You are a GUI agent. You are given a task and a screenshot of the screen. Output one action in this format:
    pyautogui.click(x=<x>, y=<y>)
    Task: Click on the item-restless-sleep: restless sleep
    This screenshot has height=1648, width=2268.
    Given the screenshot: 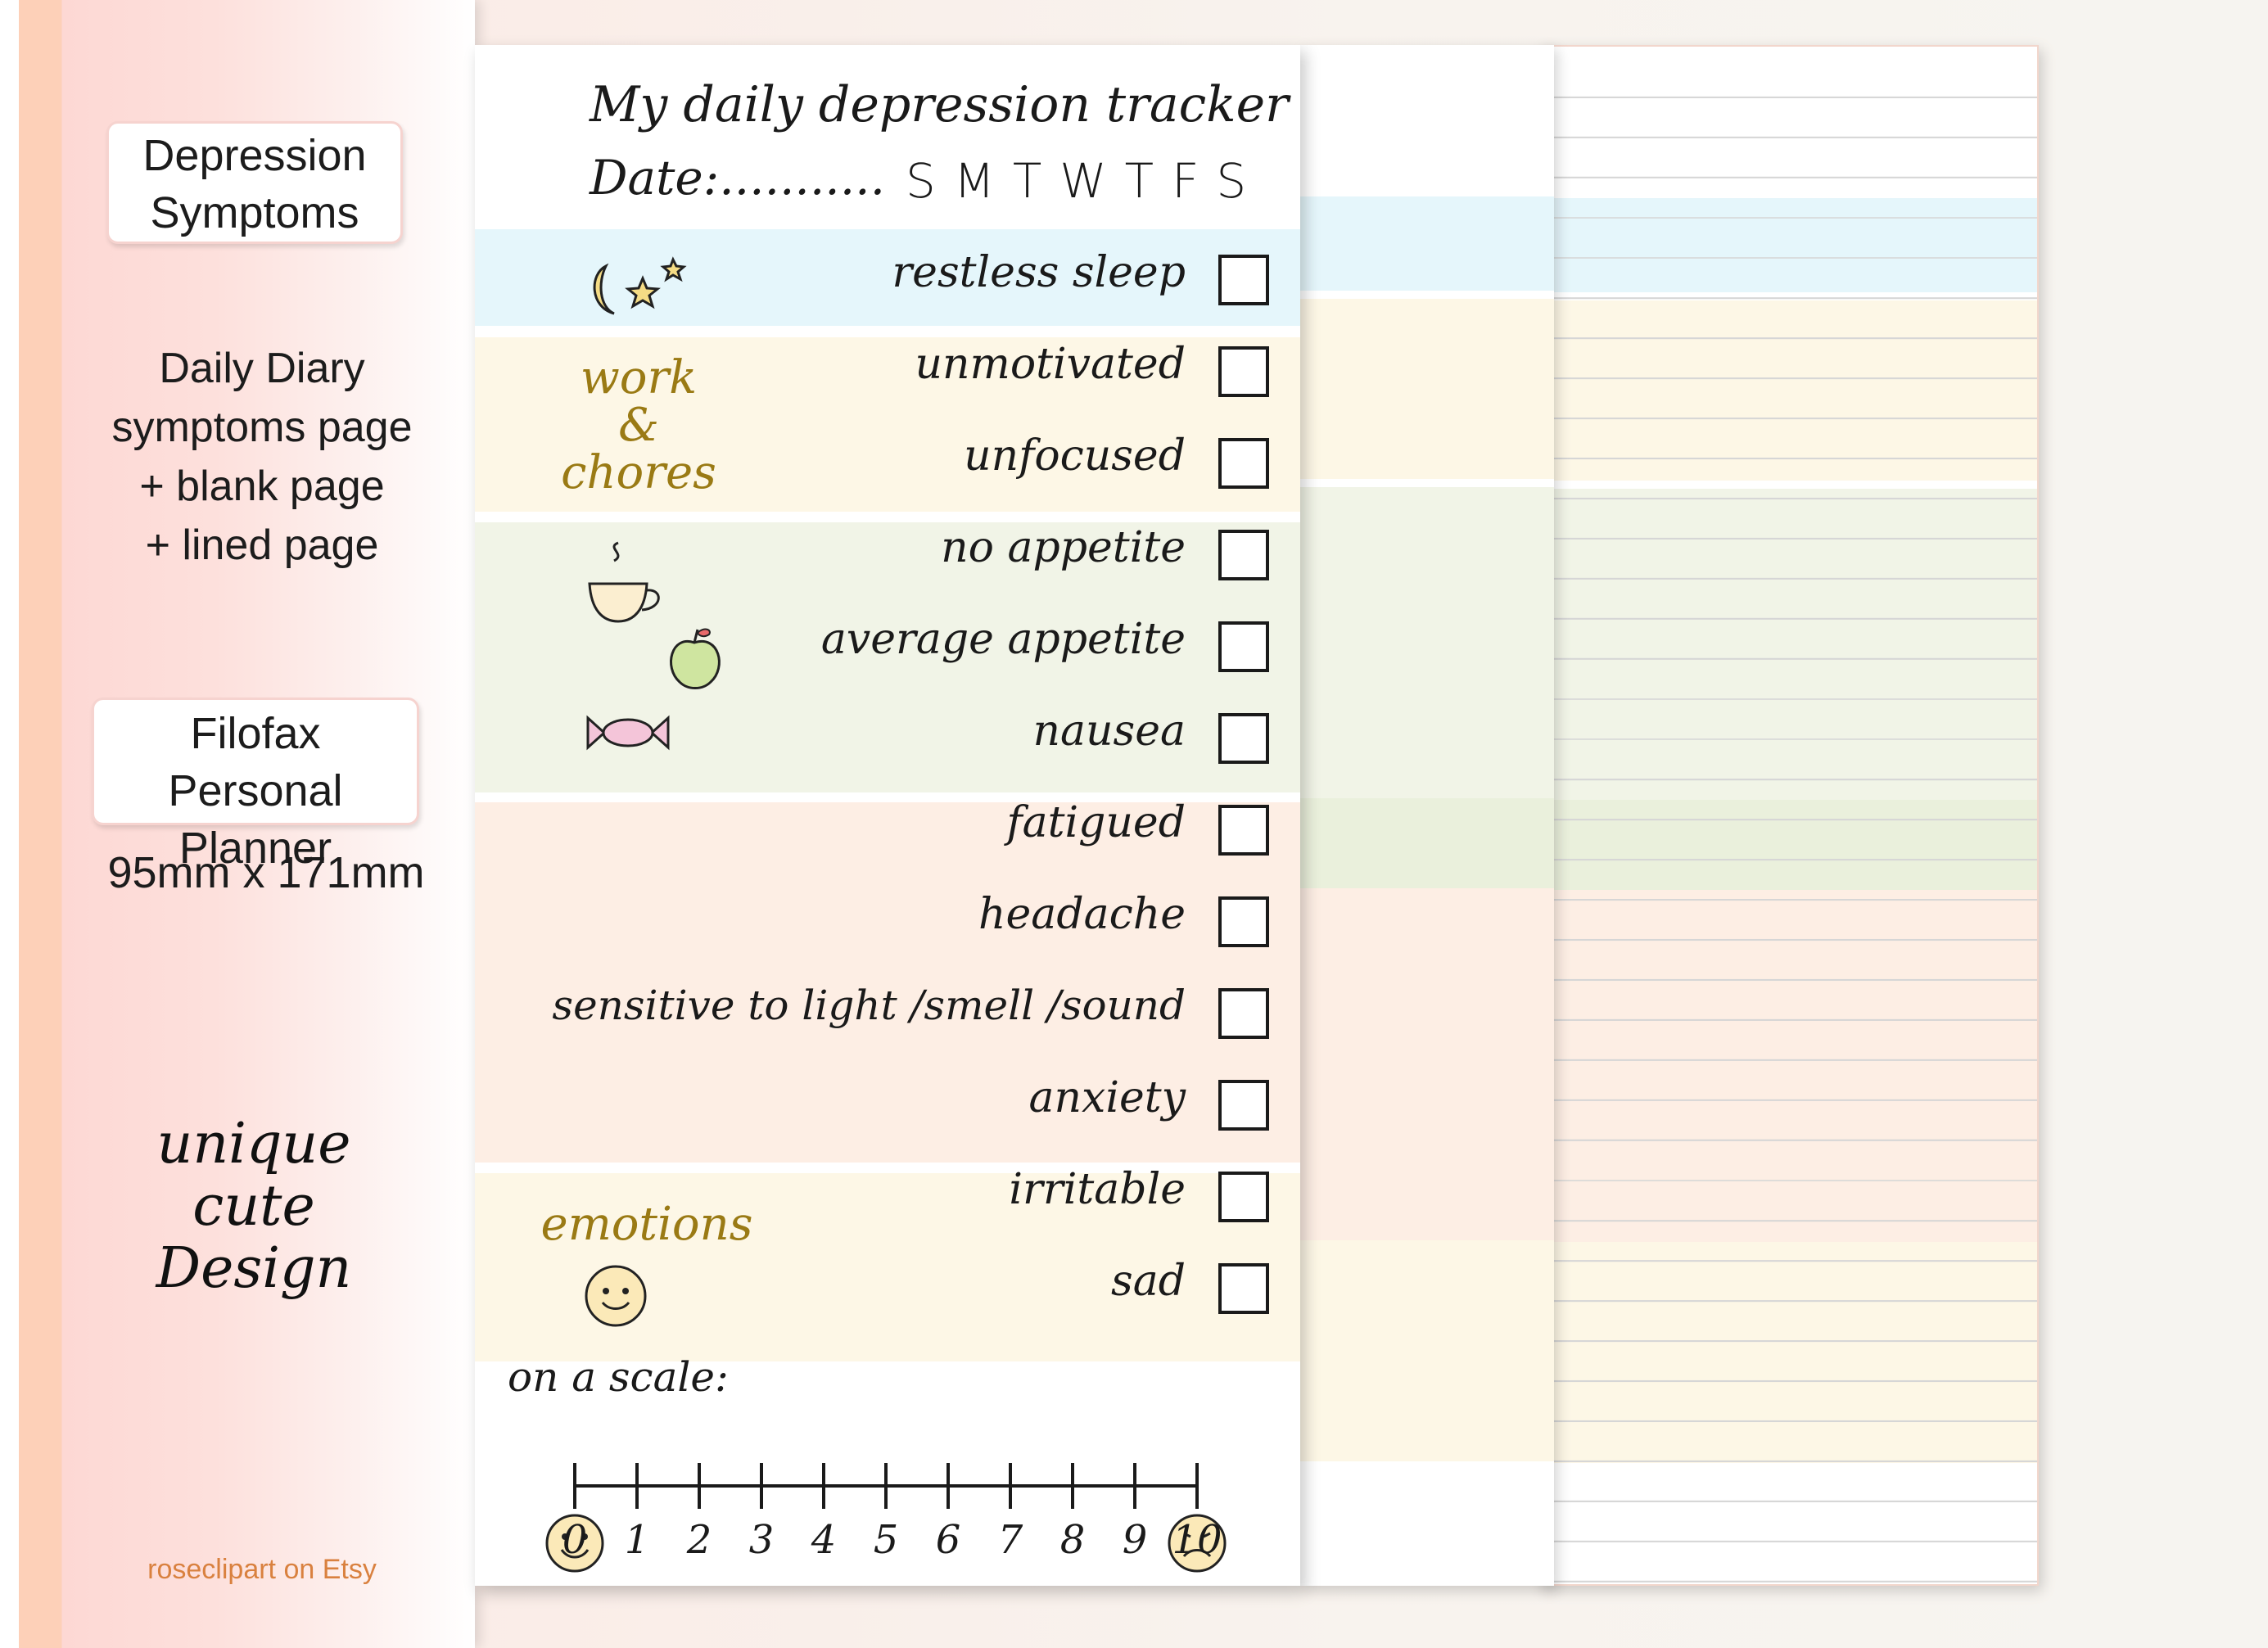 What is the action you would take?
    pyautogui.click(x=1039, y=272)
    